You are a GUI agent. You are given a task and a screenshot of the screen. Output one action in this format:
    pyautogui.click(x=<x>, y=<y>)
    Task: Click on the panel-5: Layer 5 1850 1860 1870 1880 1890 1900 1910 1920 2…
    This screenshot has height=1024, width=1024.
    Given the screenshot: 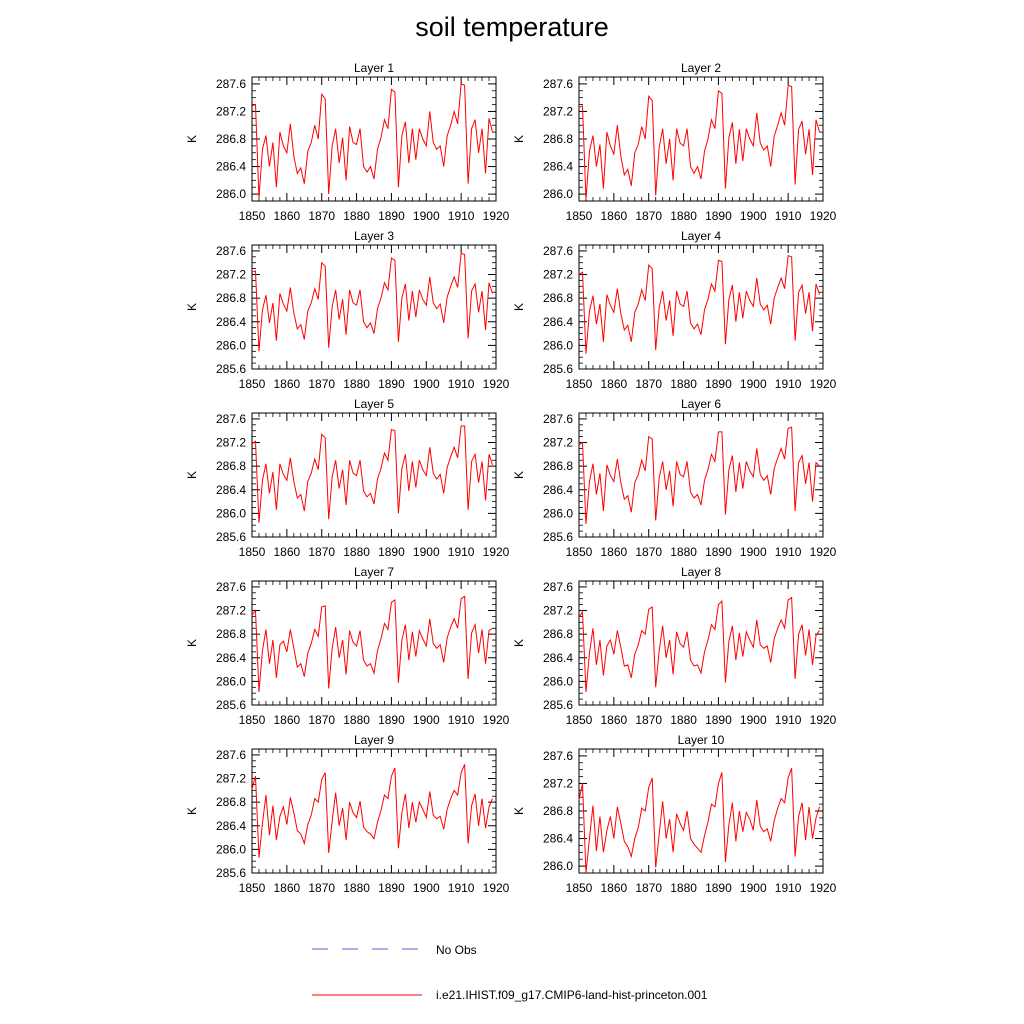 What is the action you would take?
    pyautogui.click(x=347, y=478)
    